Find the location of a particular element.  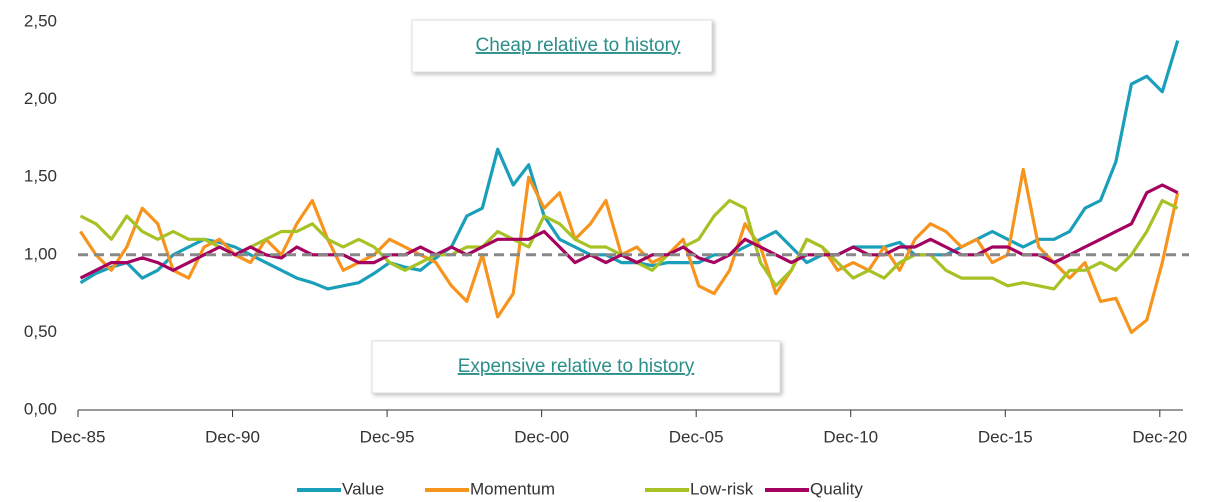

x-tick-label: Dec-10 is located at coordinates (850, 436).